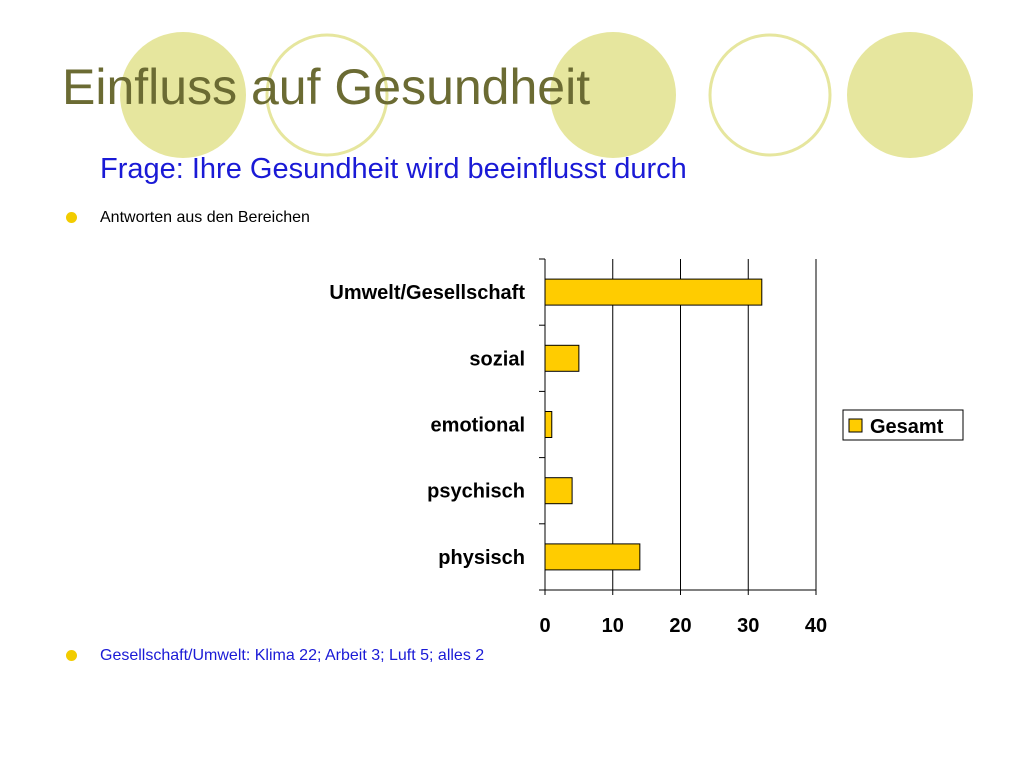 The width and height of the screenshot is (1024, 768). What do you see at coordinates (497, 359) in the screenshot?
I see `category-label: sozial` at bounding box center [497, 359].